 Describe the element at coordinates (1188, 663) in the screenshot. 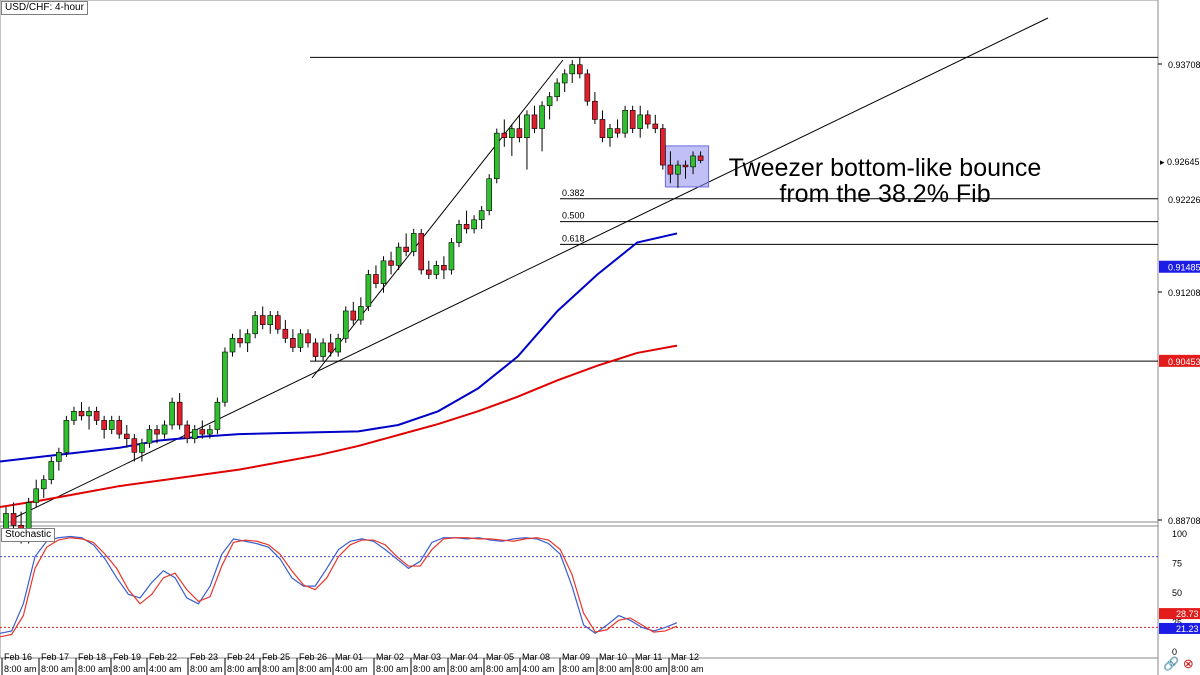

I see `close-x-icon: ⊗` at that location.